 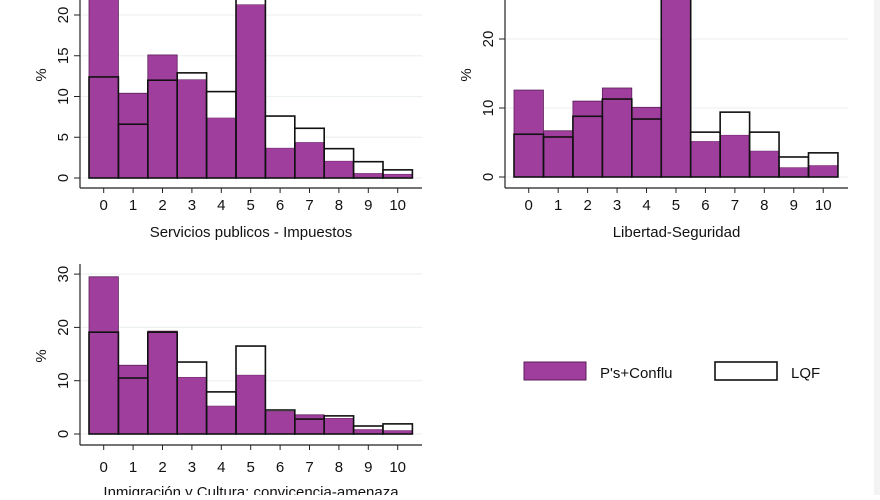 What do you see at coordinates (63, 55) in the screenshot?
I see `y-tick-label: 15` at bounding box center [63, 55].